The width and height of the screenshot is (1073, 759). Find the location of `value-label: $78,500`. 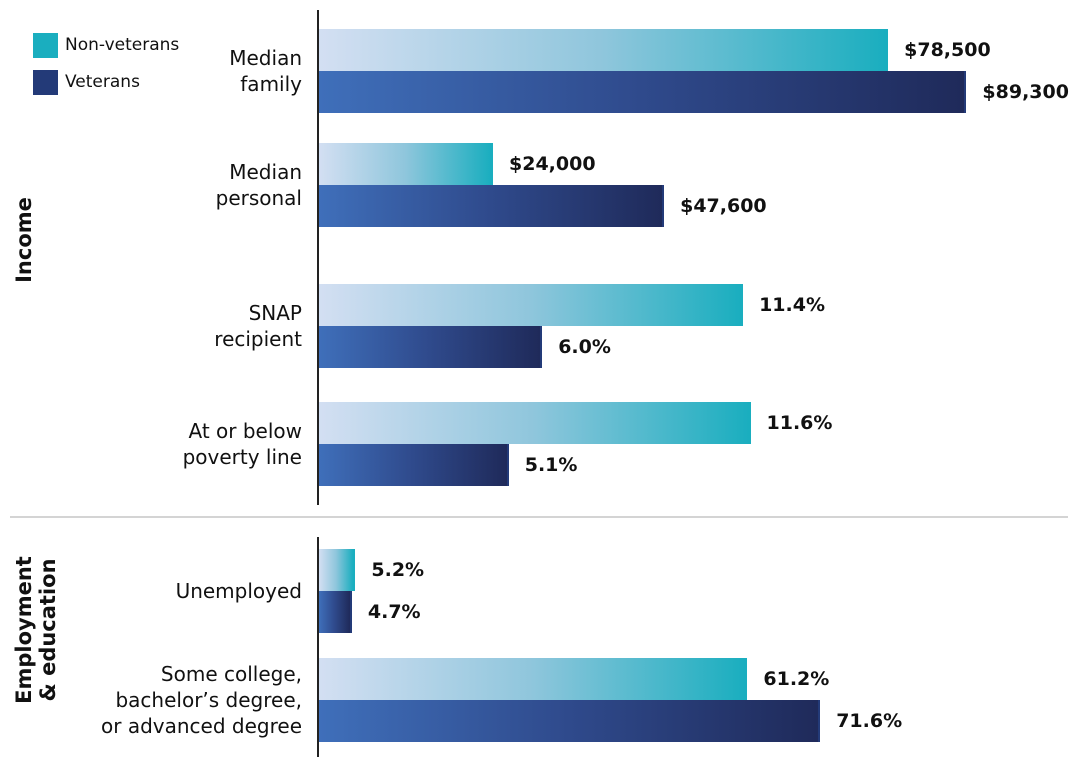

value-label: $78,500 is located at coordinates (947, 50).